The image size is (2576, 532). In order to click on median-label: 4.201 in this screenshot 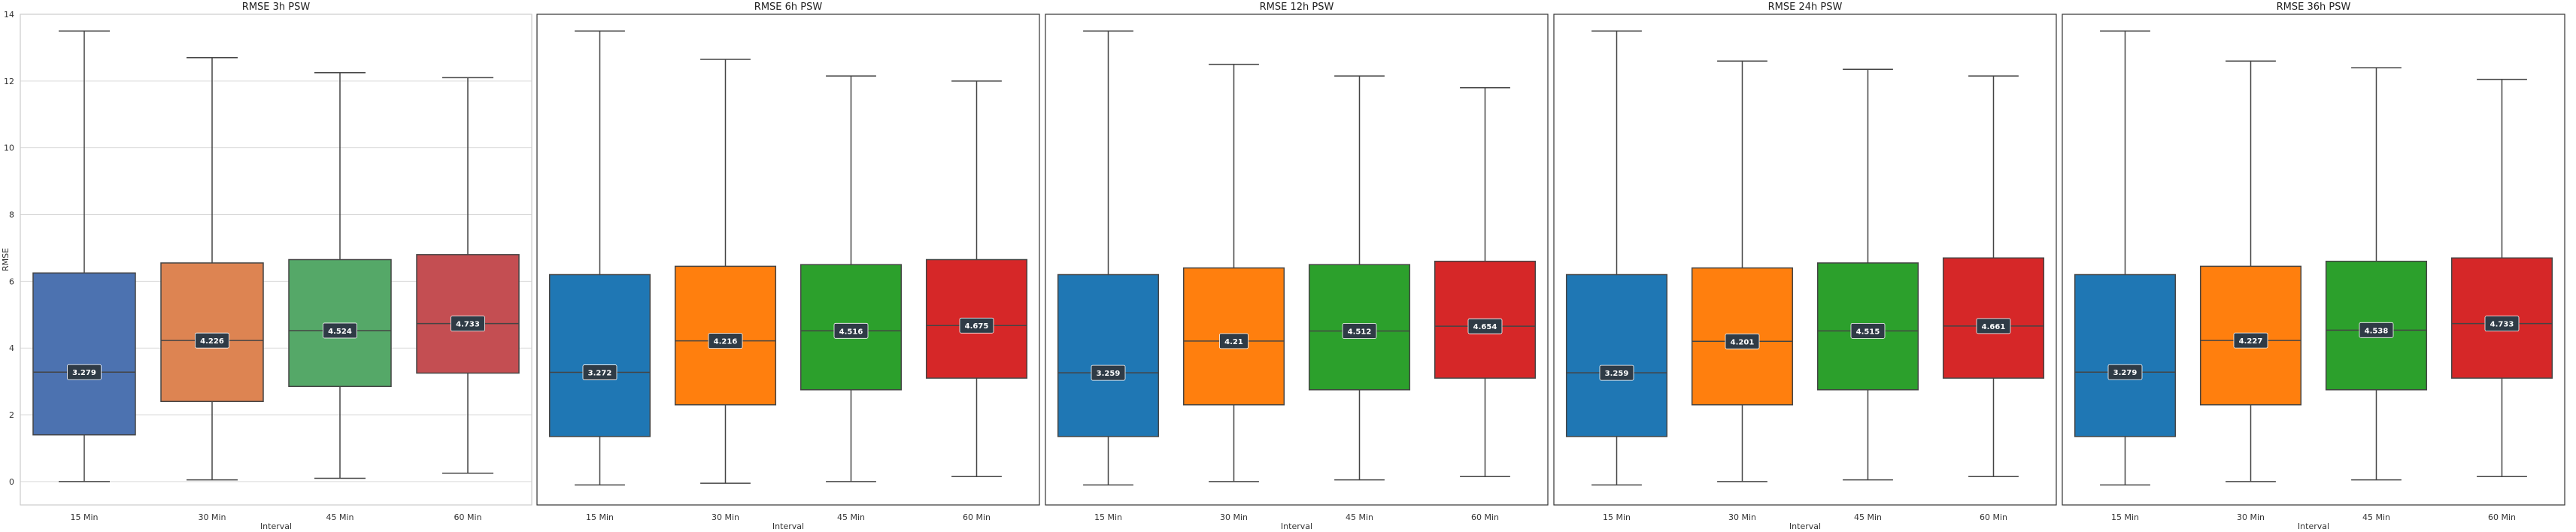, I will do `click(1743, 342)`.